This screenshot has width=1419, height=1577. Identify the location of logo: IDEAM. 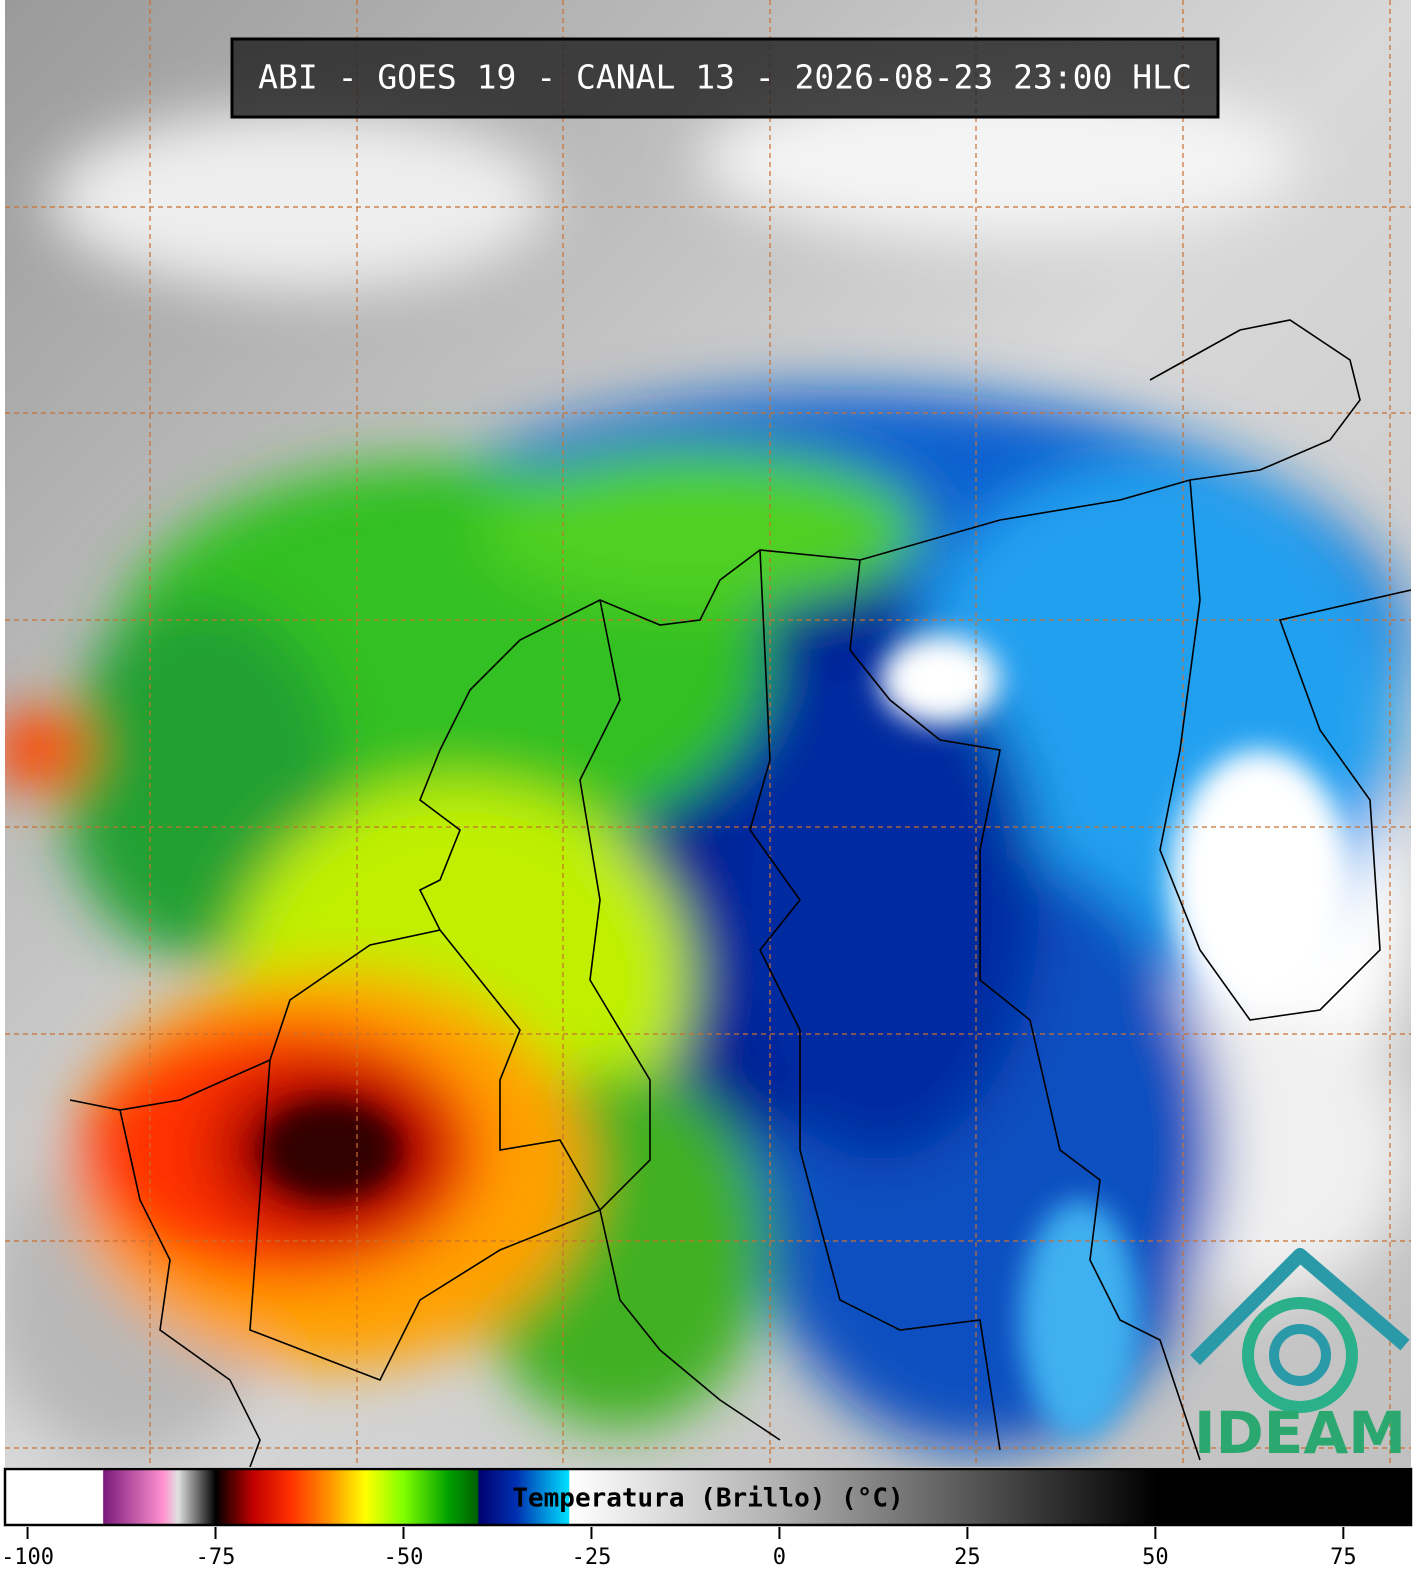
(1300, 1357).